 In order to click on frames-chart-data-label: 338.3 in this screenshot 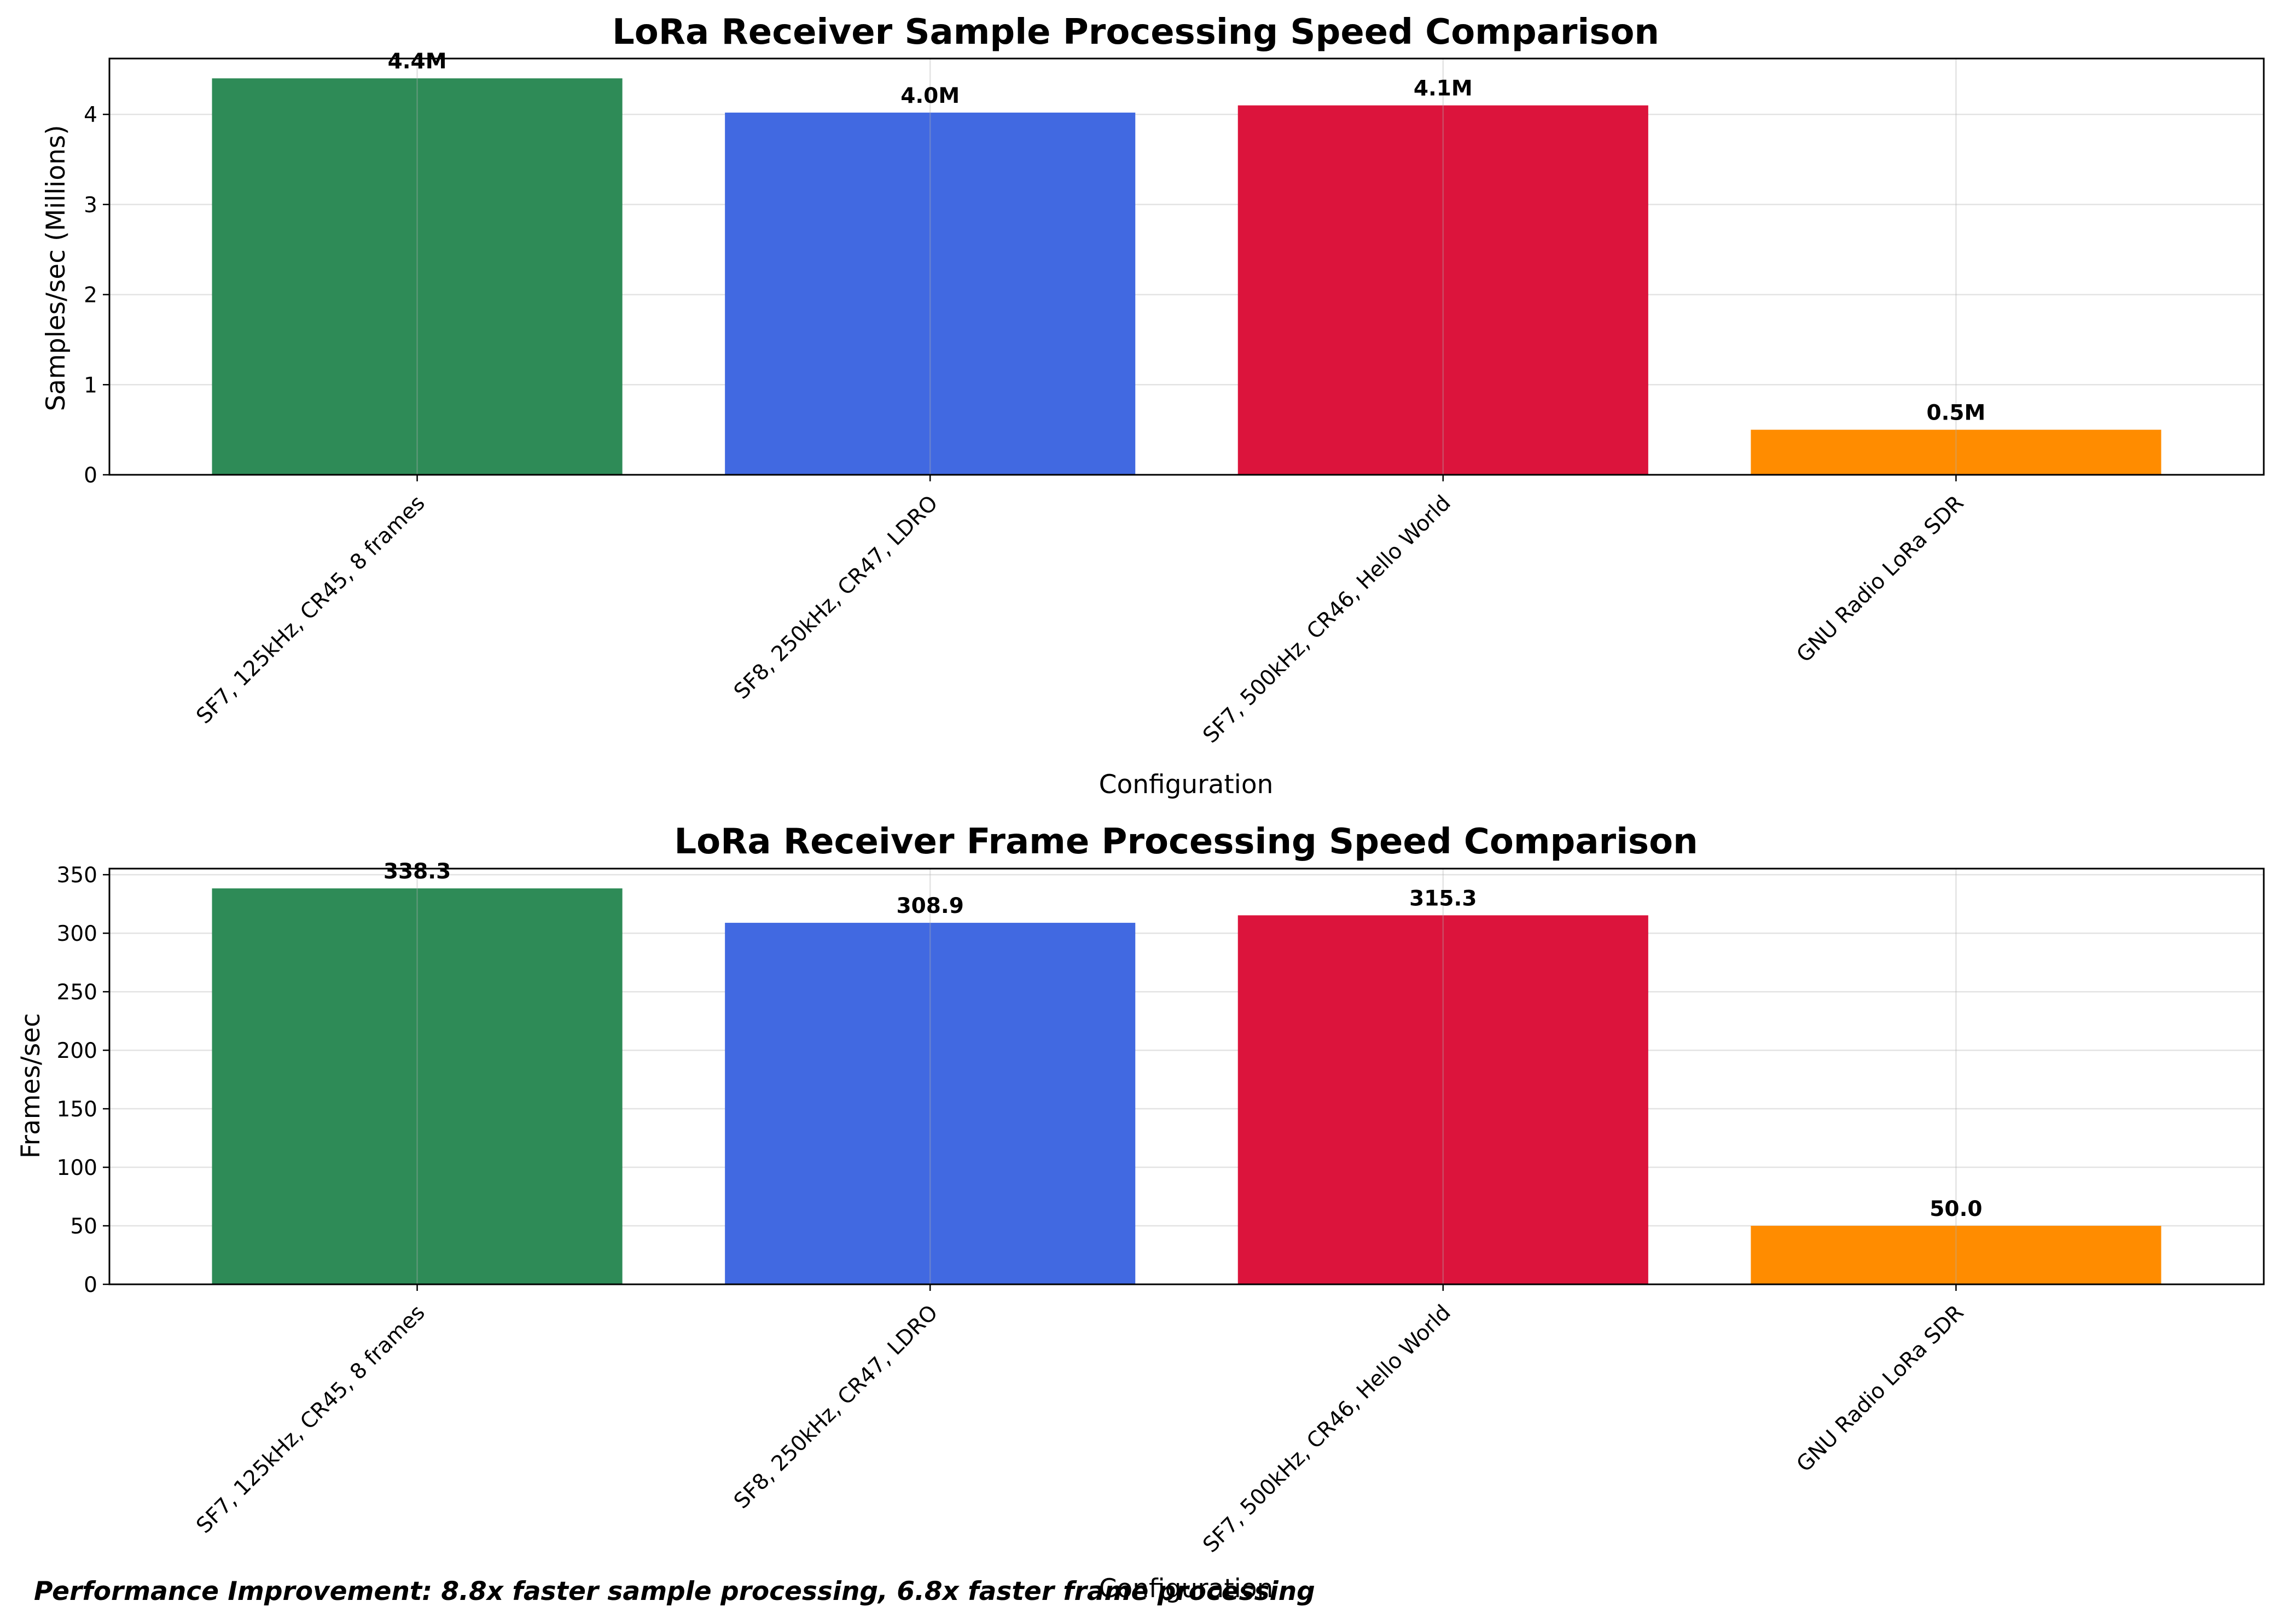, I will do `click(417, 871)`.